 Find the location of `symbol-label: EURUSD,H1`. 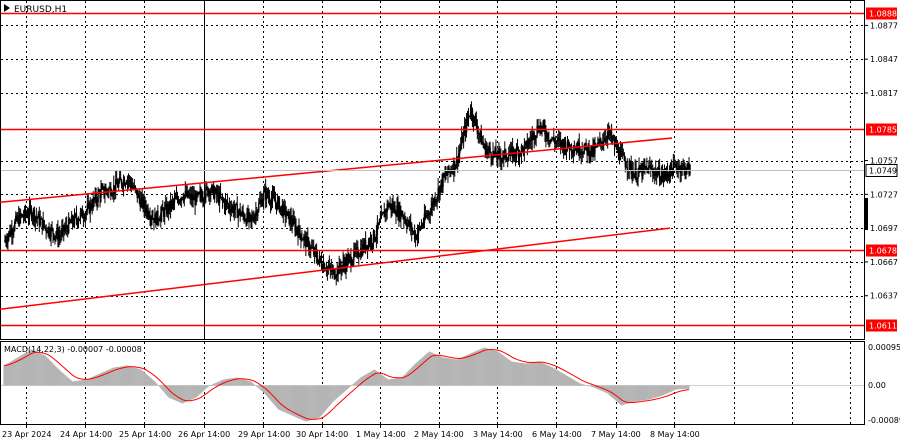

symbol-label: EURUSD,H1 is located at coordinates (35, 9).